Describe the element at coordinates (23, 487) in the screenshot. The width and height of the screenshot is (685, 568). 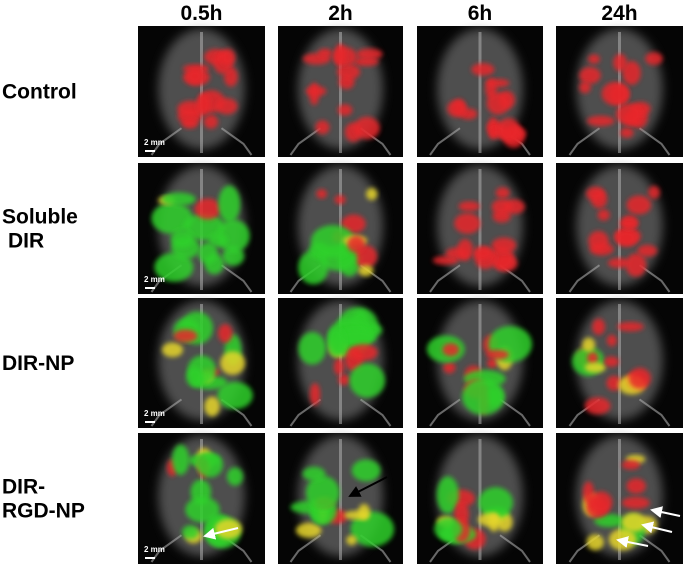
I see `row-label: DIR-` at that location.